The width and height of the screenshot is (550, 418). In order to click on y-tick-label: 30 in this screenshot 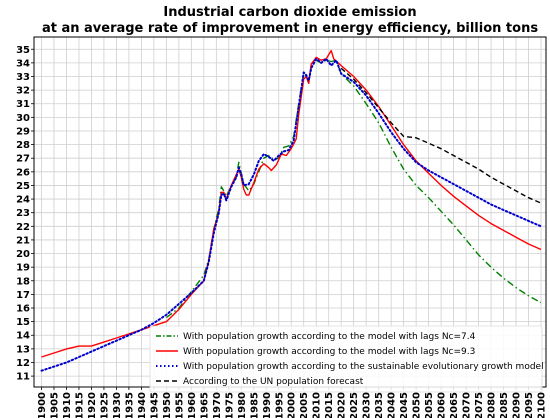, I will do `click(23, 118)`.